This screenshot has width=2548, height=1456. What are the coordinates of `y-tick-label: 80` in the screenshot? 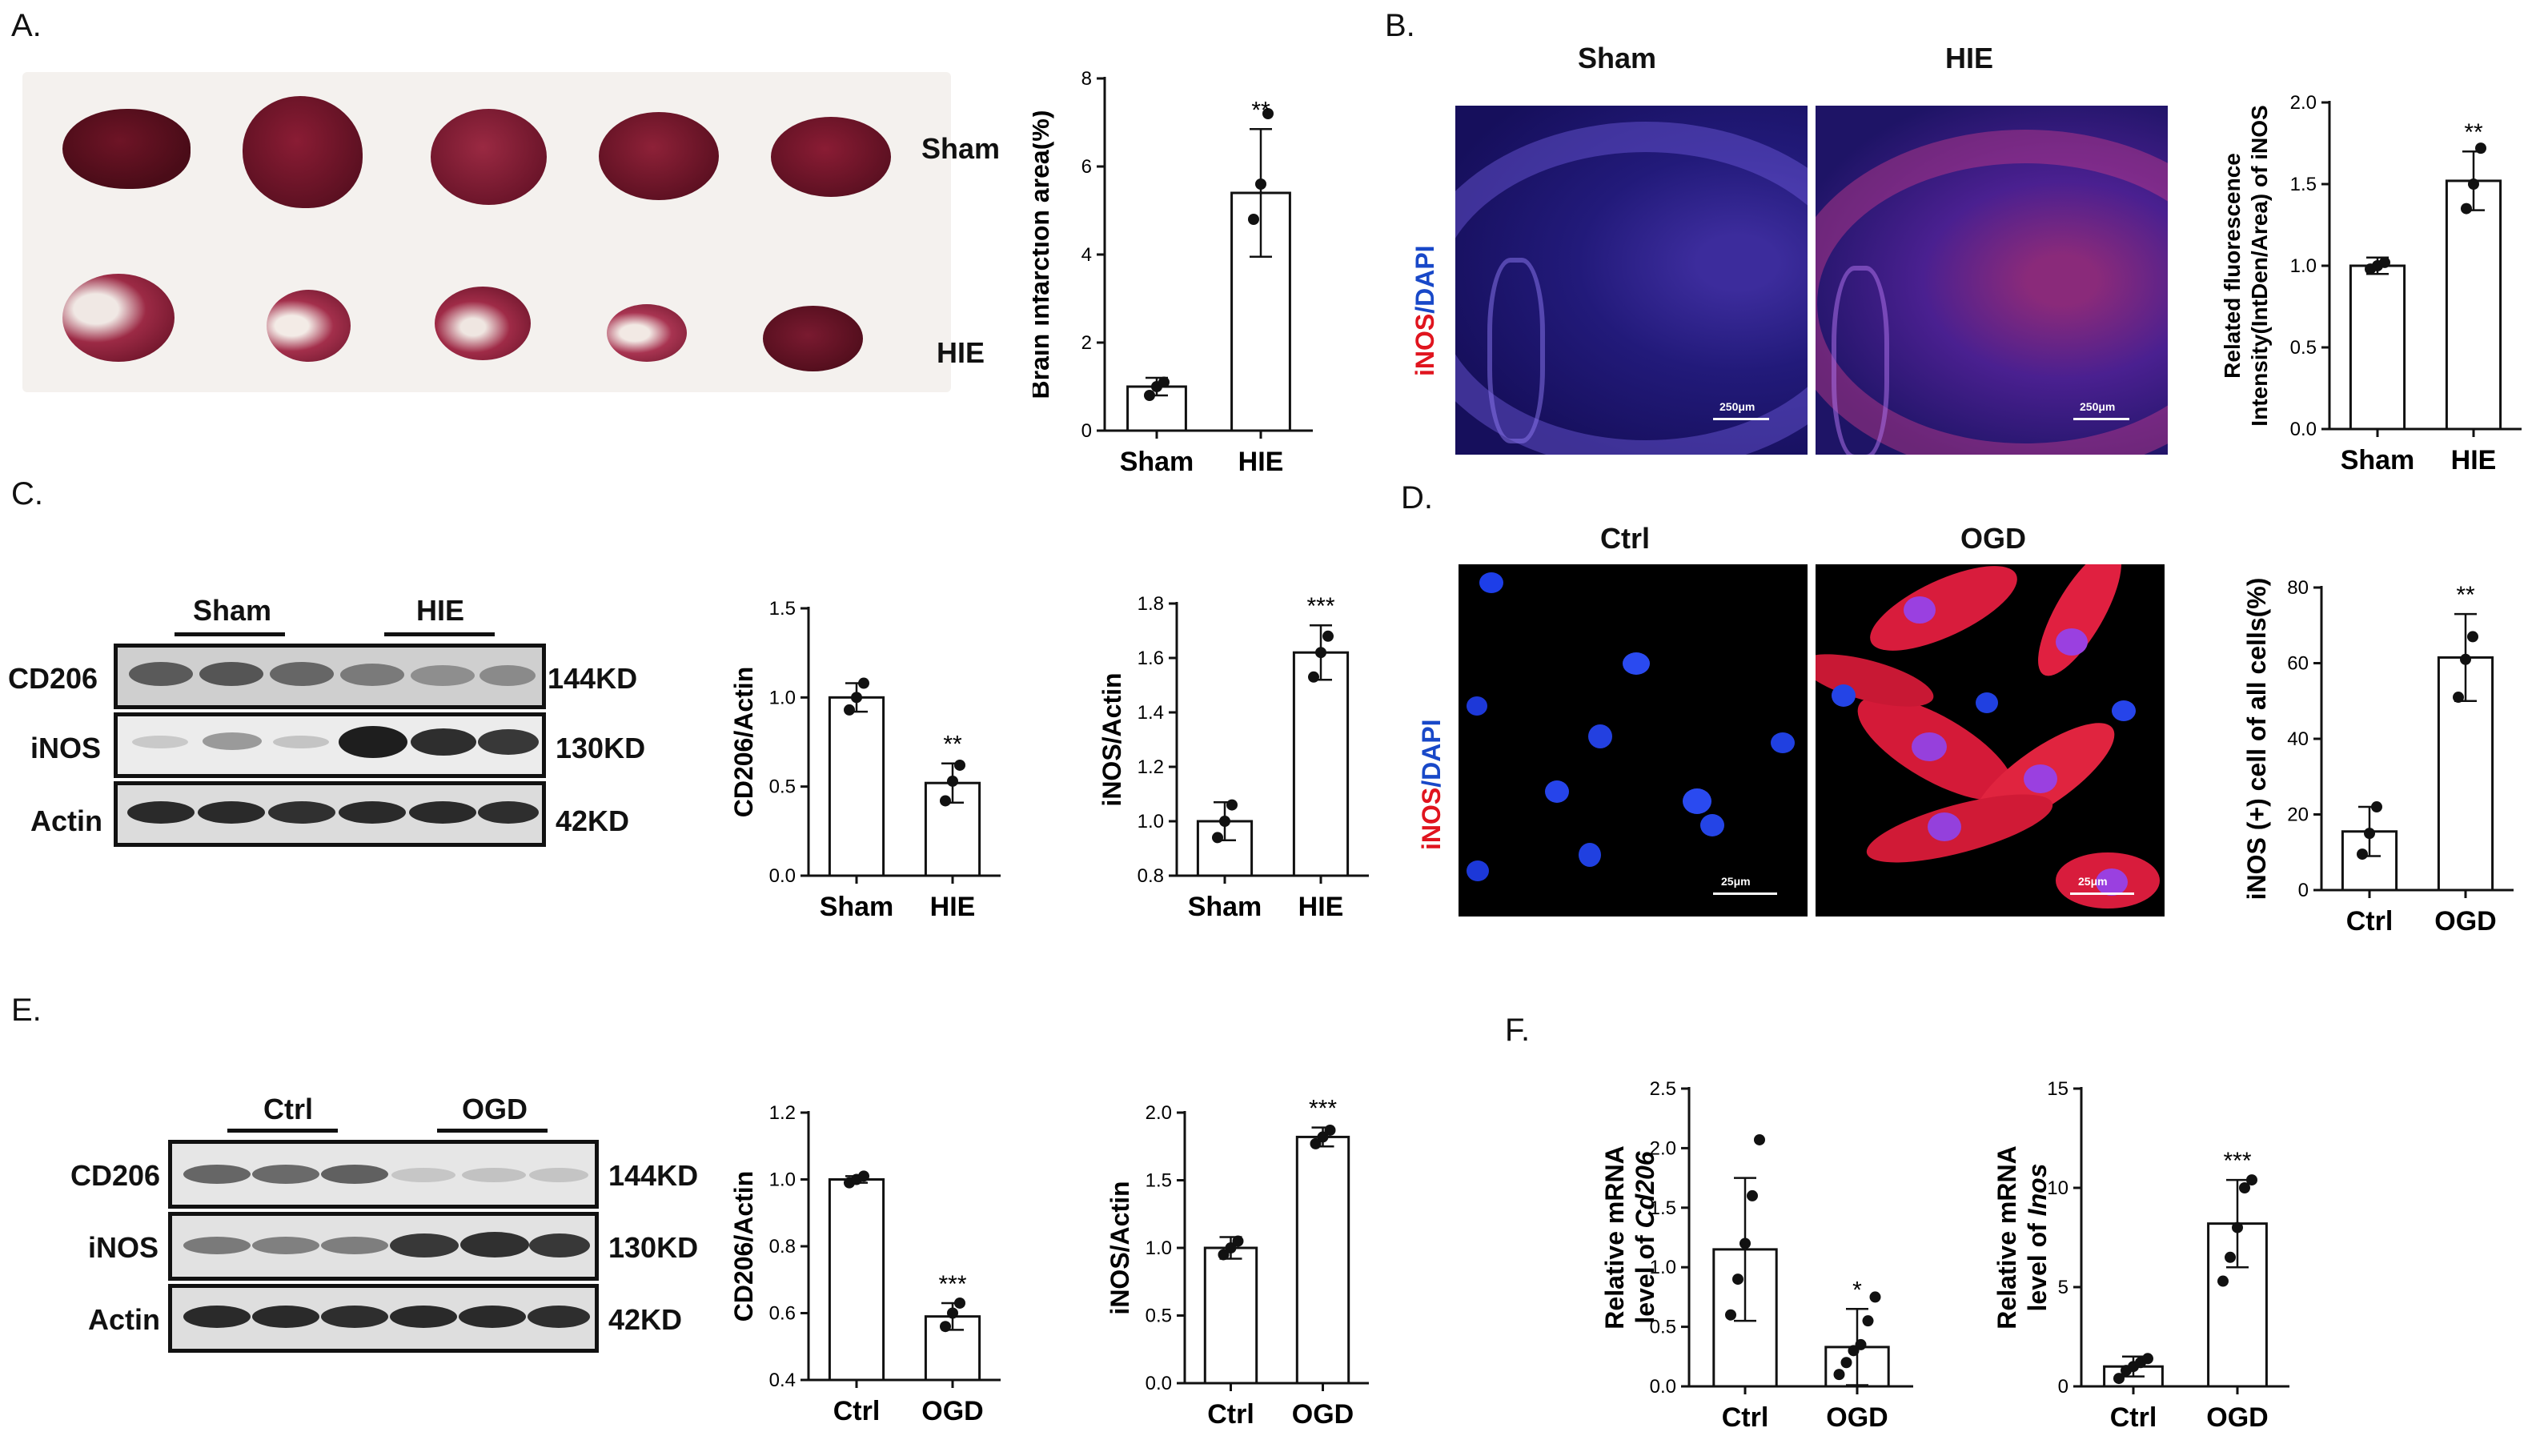 It's located at (2298, 588).